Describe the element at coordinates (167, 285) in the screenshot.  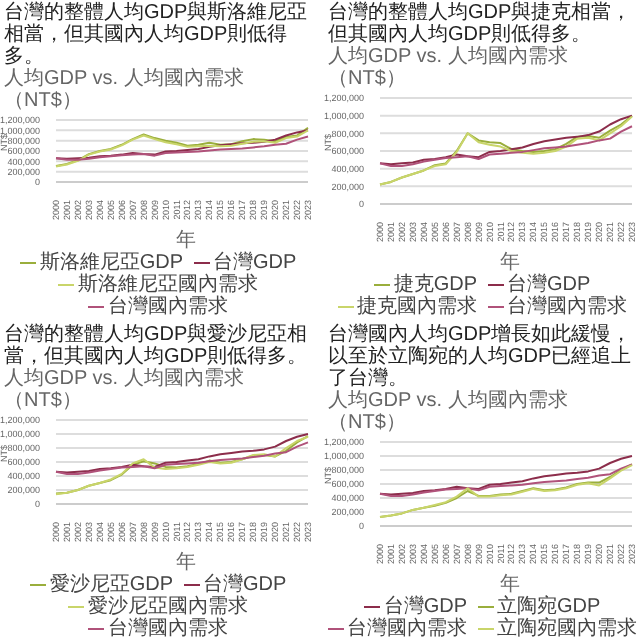
I see `legend-label: 斯洛維尼亞國內需求` at that location.